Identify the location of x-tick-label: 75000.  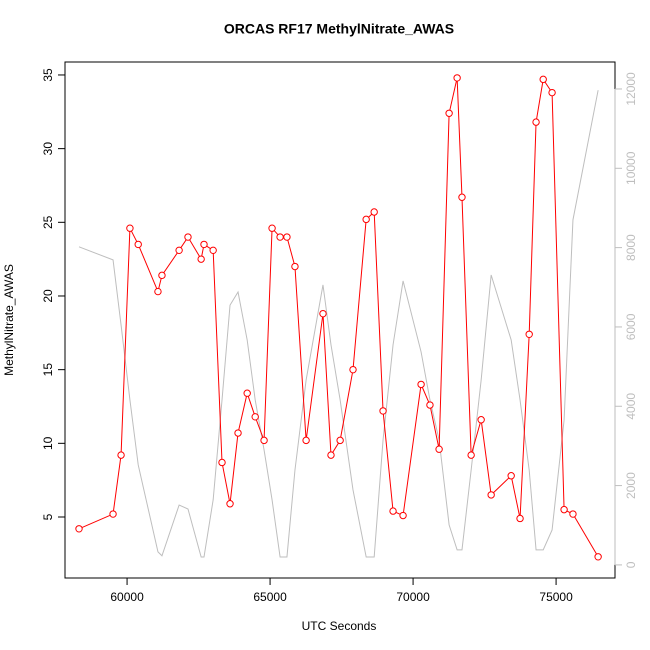
(556, 597).